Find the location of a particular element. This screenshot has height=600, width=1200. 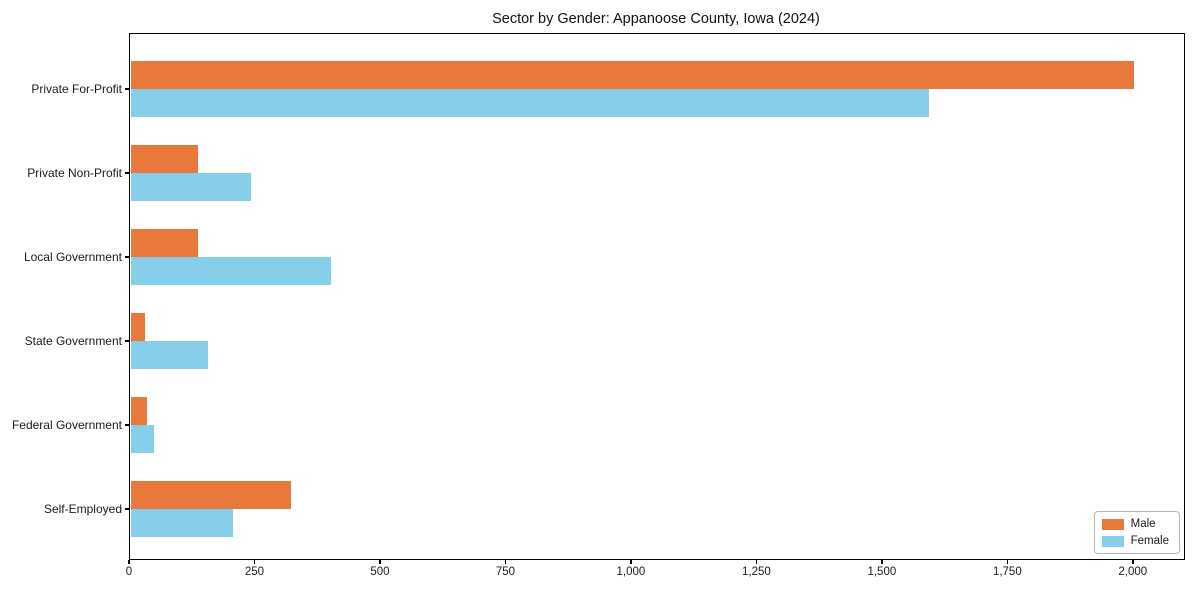

legend-label-male: Male is located at coordinates (1143, 524).